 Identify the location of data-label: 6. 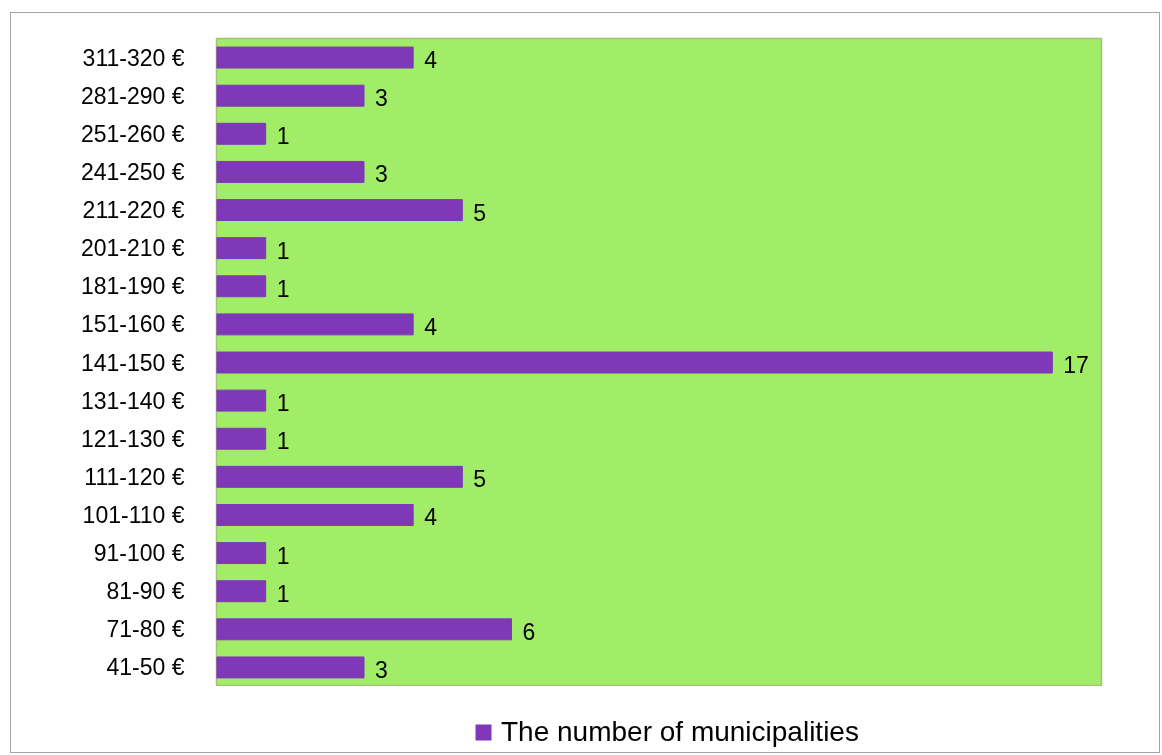
(529, 631).